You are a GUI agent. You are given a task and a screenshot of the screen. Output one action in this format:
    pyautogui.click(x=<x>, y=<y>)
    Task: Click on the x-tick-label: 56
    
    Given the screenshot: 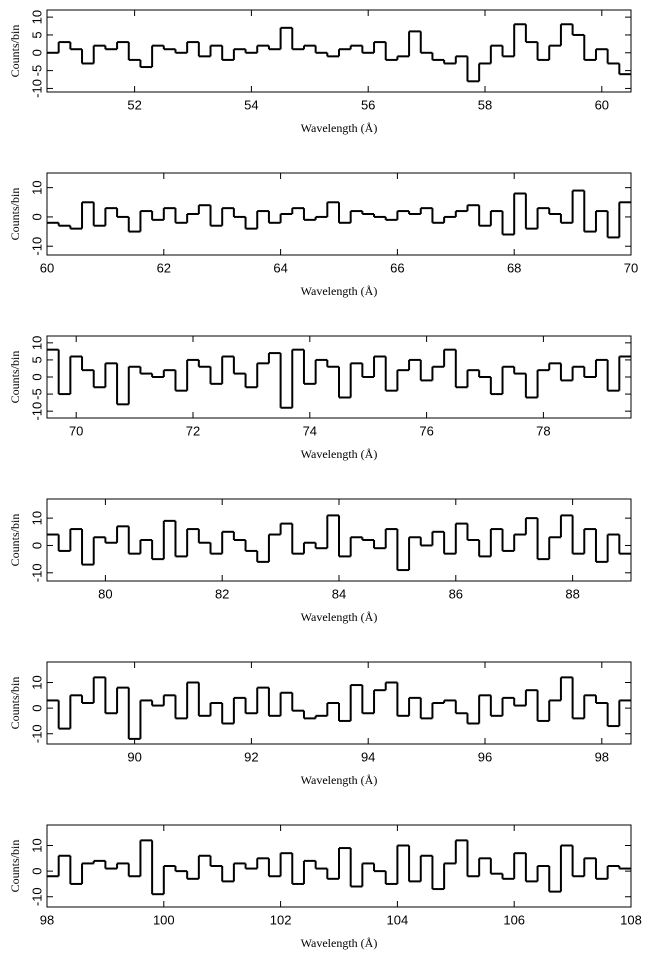 What is the action you would take?
    pyautogui.click(x=368, y=104)
    